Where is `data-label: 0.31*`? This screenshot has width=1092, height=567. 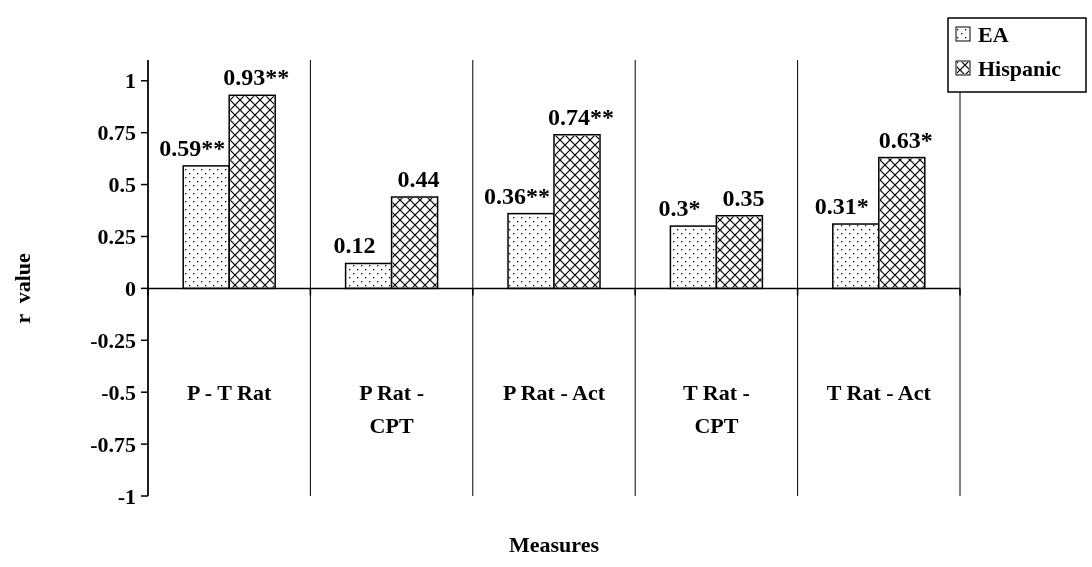 data-label: 0.31* is located at coordinates (841, 206).